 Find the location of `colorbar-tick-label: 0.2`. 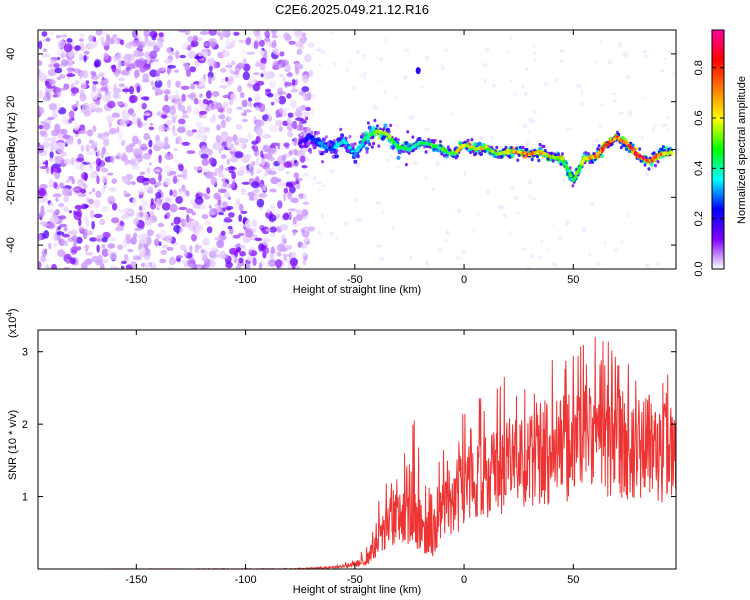

colorbar-tick-label: 0.2 is located at coordinates (699, 218).